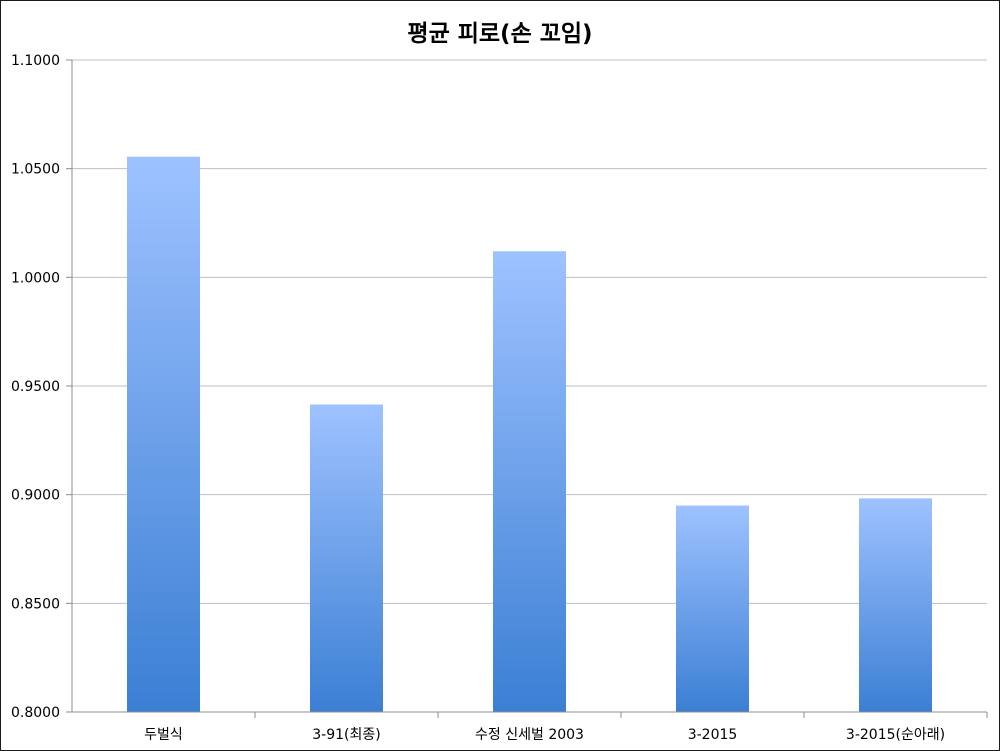 The width and height of the screenshot is (1000, 751). Describe the element at coordinates (35, 713) in the screenshot. I see `y-tick-label: 0.8000` at that location.